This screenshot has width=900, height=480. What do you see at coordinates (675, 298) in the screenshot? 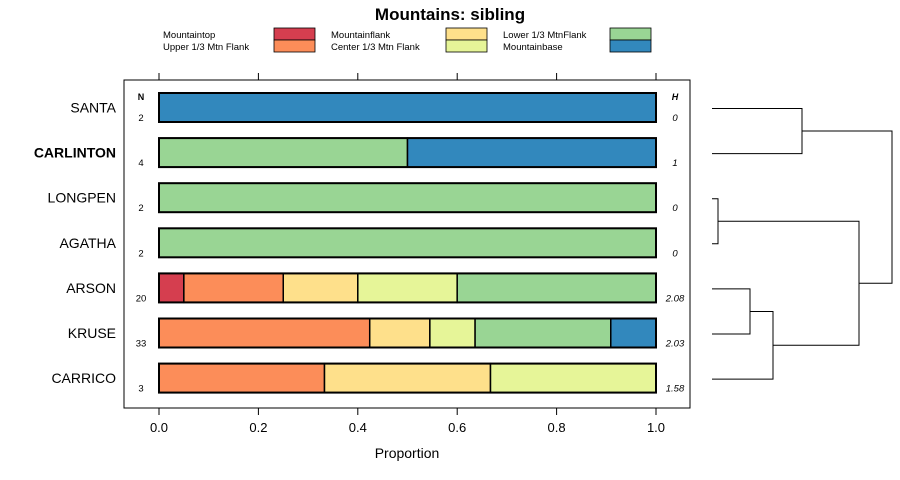
I see `h-value: 2.08` at bounding box center [675, 298].